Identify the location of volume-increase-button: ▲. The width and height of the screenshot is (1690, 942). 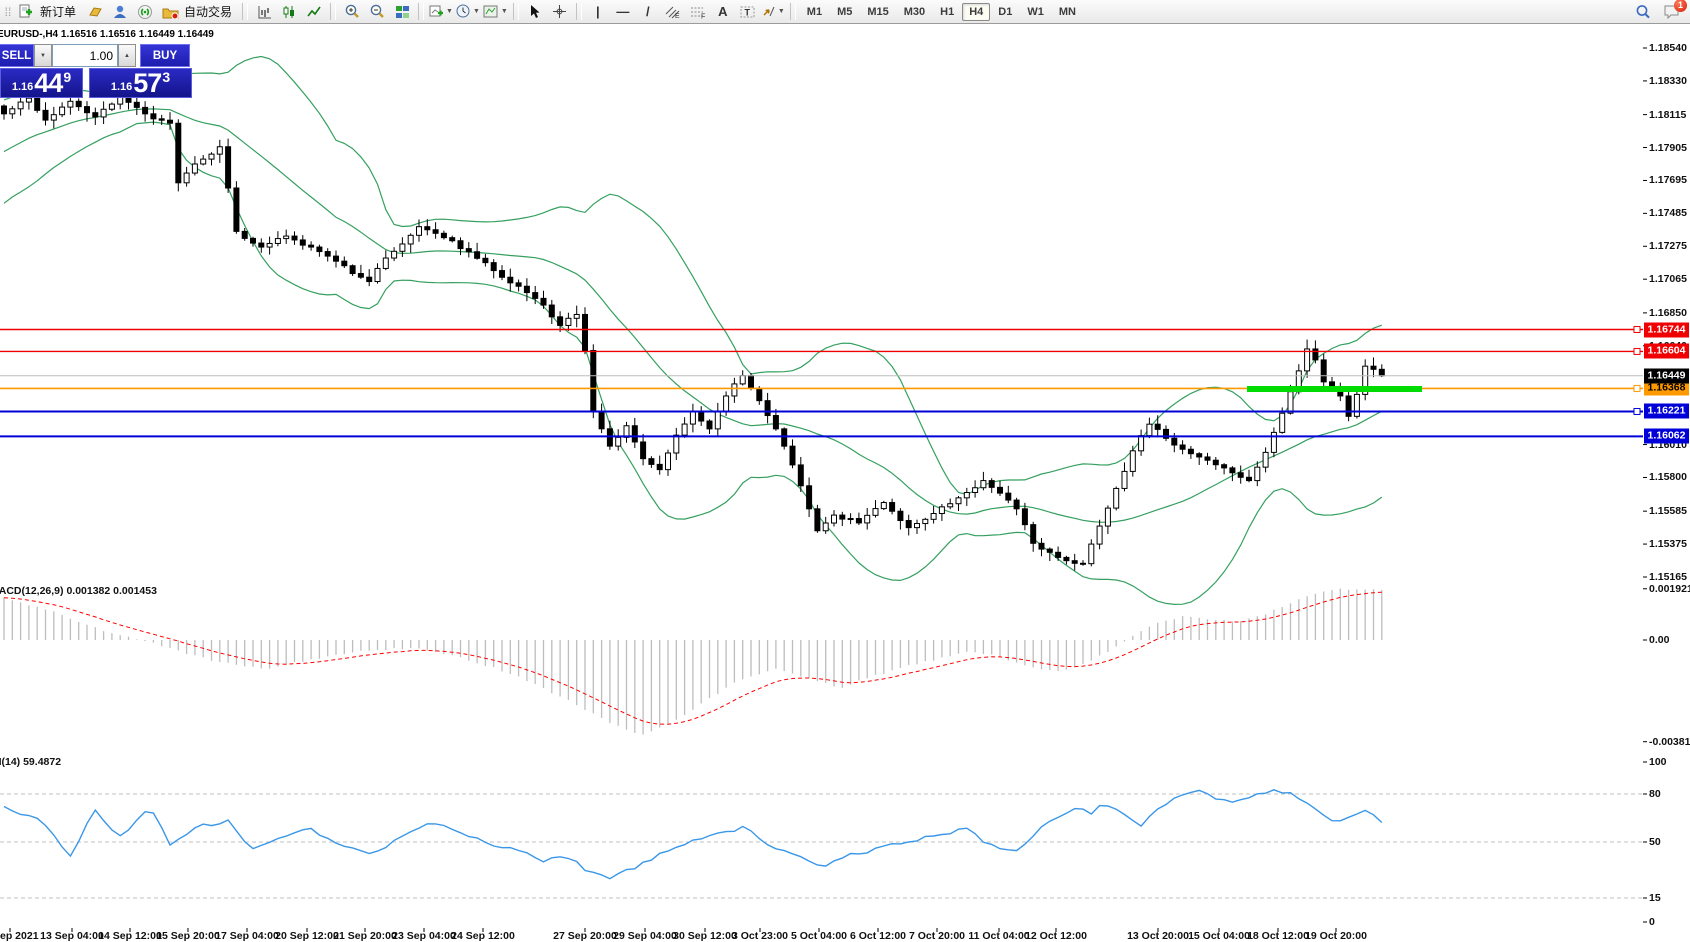
(127, 55).